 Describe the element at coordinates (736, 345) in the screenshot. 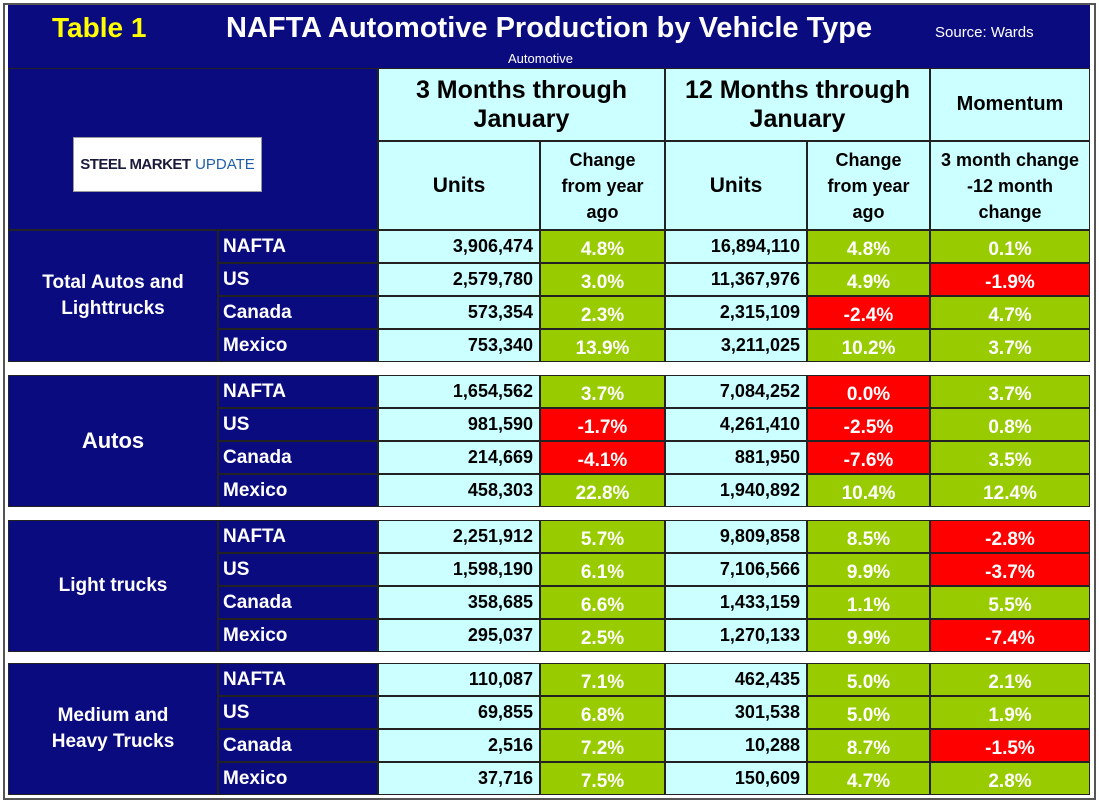

I see `units-cell: 3,211,025` at that location.